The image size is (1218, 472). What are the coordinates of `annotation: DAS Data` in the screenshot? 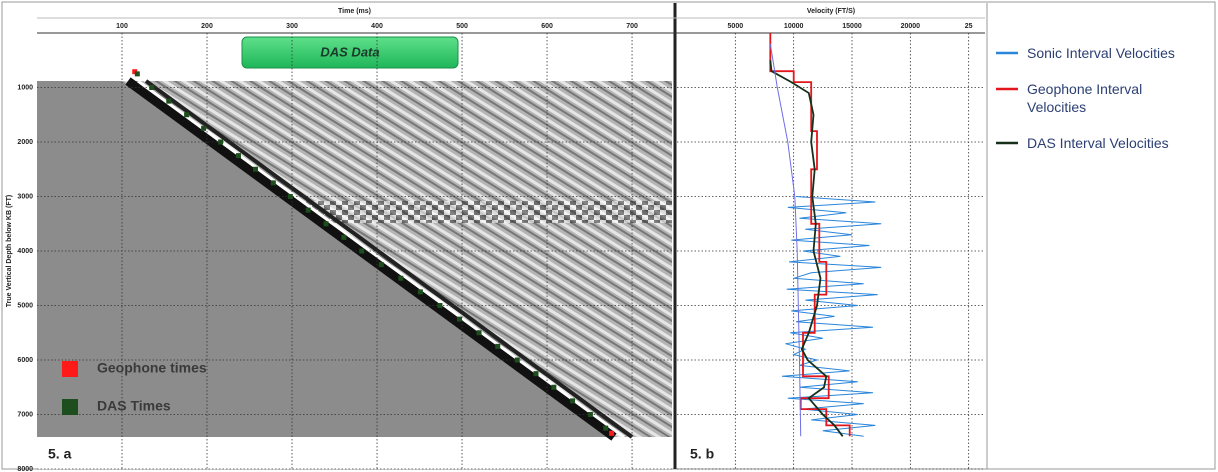 It's located at (349, 51).